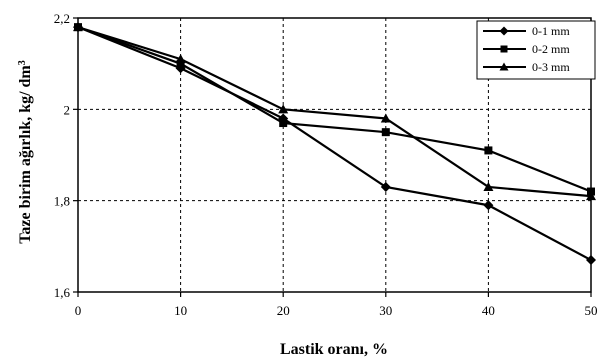  What do you see at coordinates (551, 49) in the screenshot?
I see `legend-label: 0-2 mm` at bounding box center [551, 49].